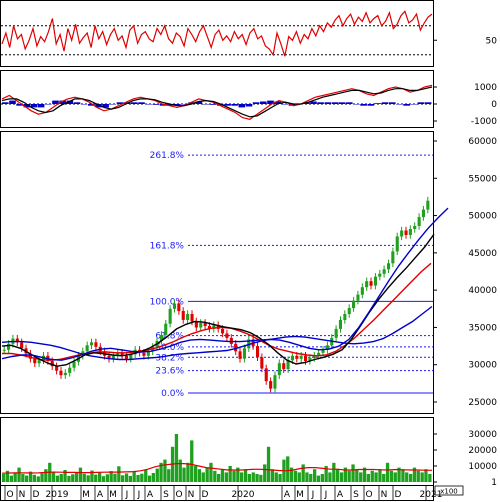  What do you see at coordinates (356, 495) in the screenshot?
I see `x-tick-label-20: S` at bounding box center [356, 495].